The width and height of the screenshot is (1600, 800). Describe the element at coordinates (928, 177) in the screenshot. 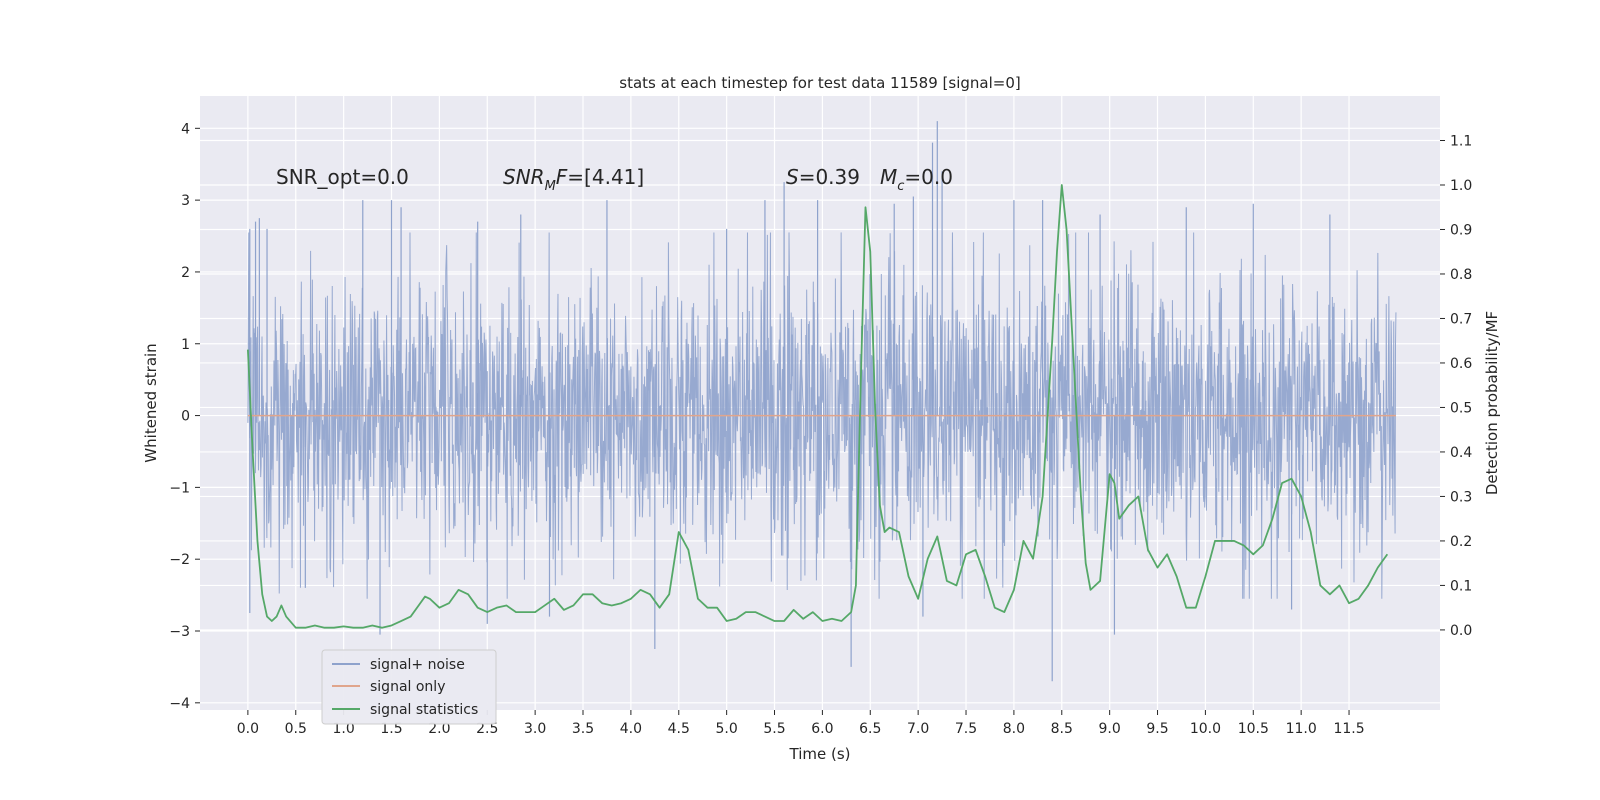

I see `mc-value: =0.0` at that location.